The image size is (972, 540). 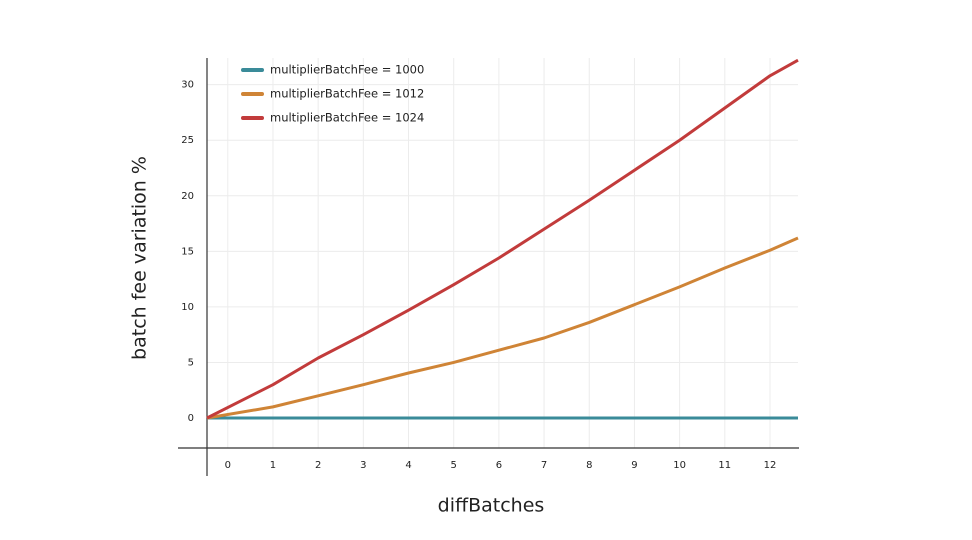 What do you see at coordinates (679, 465) in the screenshot?
I see `x-tick-label: 10` at bounding box center [679, 465].